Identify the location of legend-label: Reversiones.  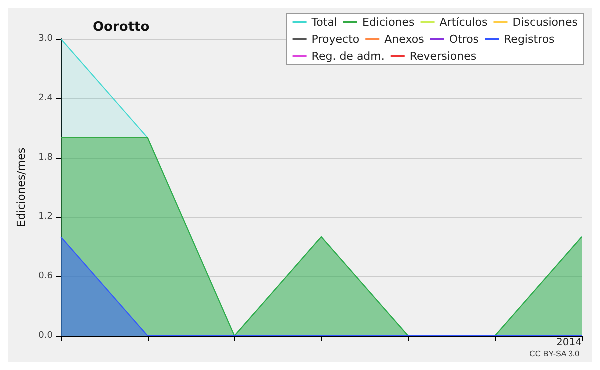
(443, 56).